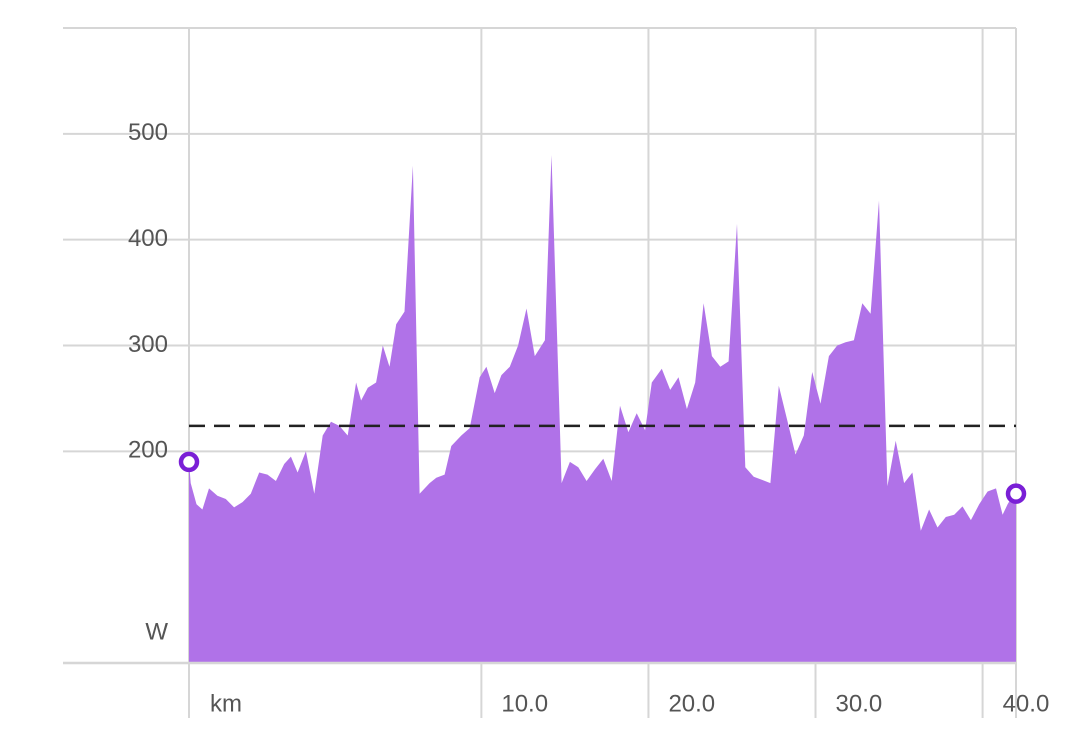 Image resolution: width=1080 pixels, height=743 pixels. Describe the element at coordinates (1026, 703) in the screenshot. I see `x-tick-label-40: 40.0` at that location.